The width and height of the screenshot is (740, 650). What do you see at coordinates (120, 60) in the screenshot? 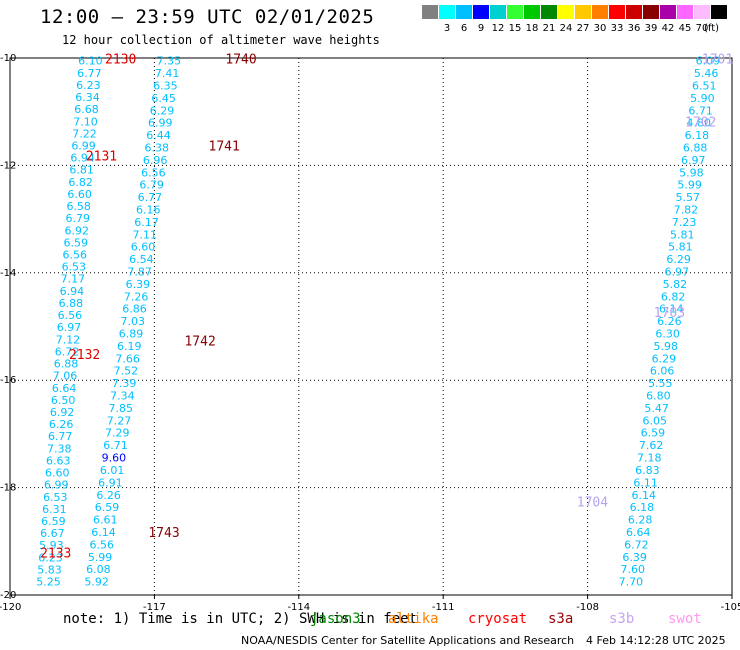
I see `pass-number-label: 2130` at bounding box center [120, 60].